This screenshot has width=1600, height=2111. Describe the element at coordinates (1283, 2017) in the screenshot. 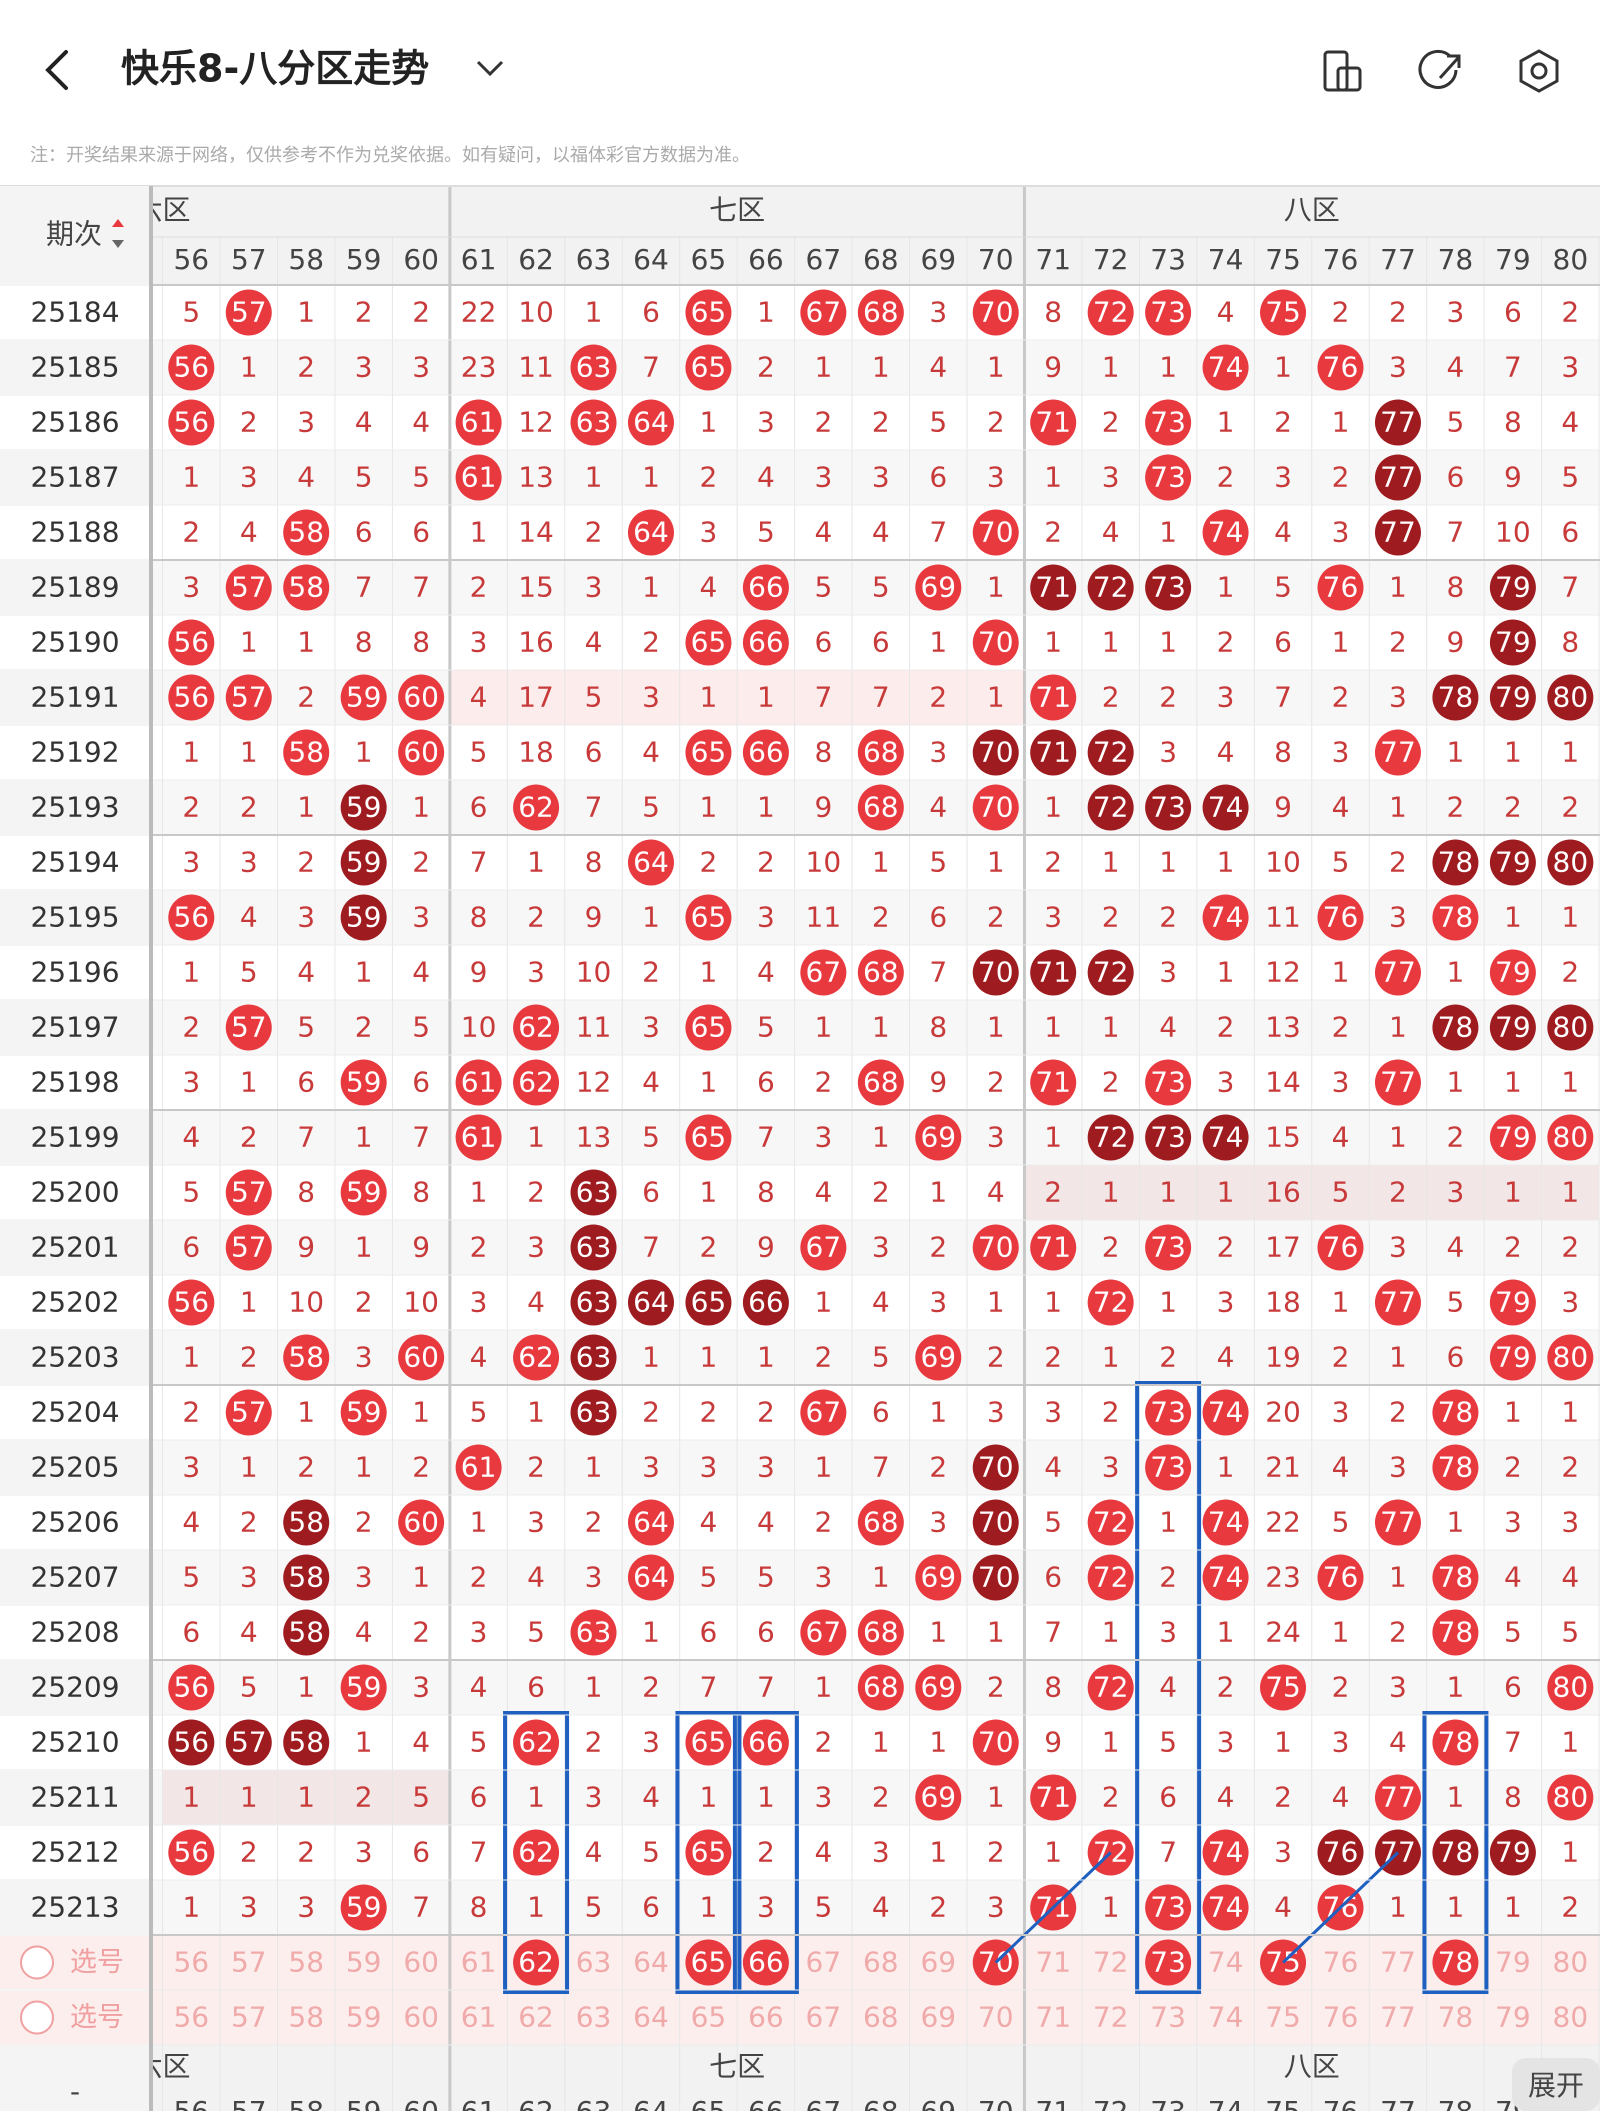

I see `pick-number: 75` at that location.